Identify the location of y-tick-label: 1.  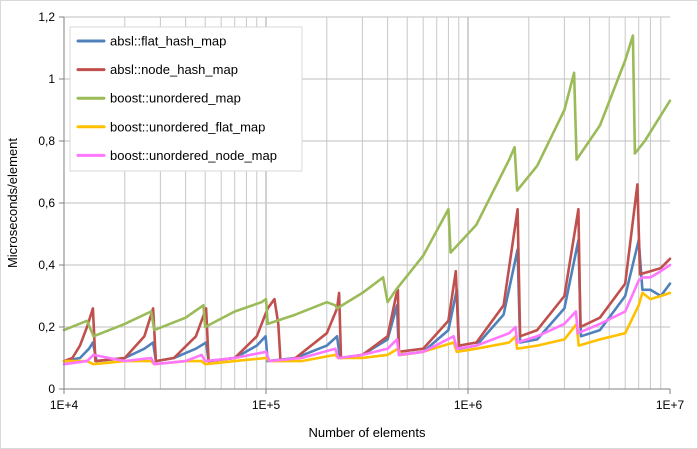
(51, 79).